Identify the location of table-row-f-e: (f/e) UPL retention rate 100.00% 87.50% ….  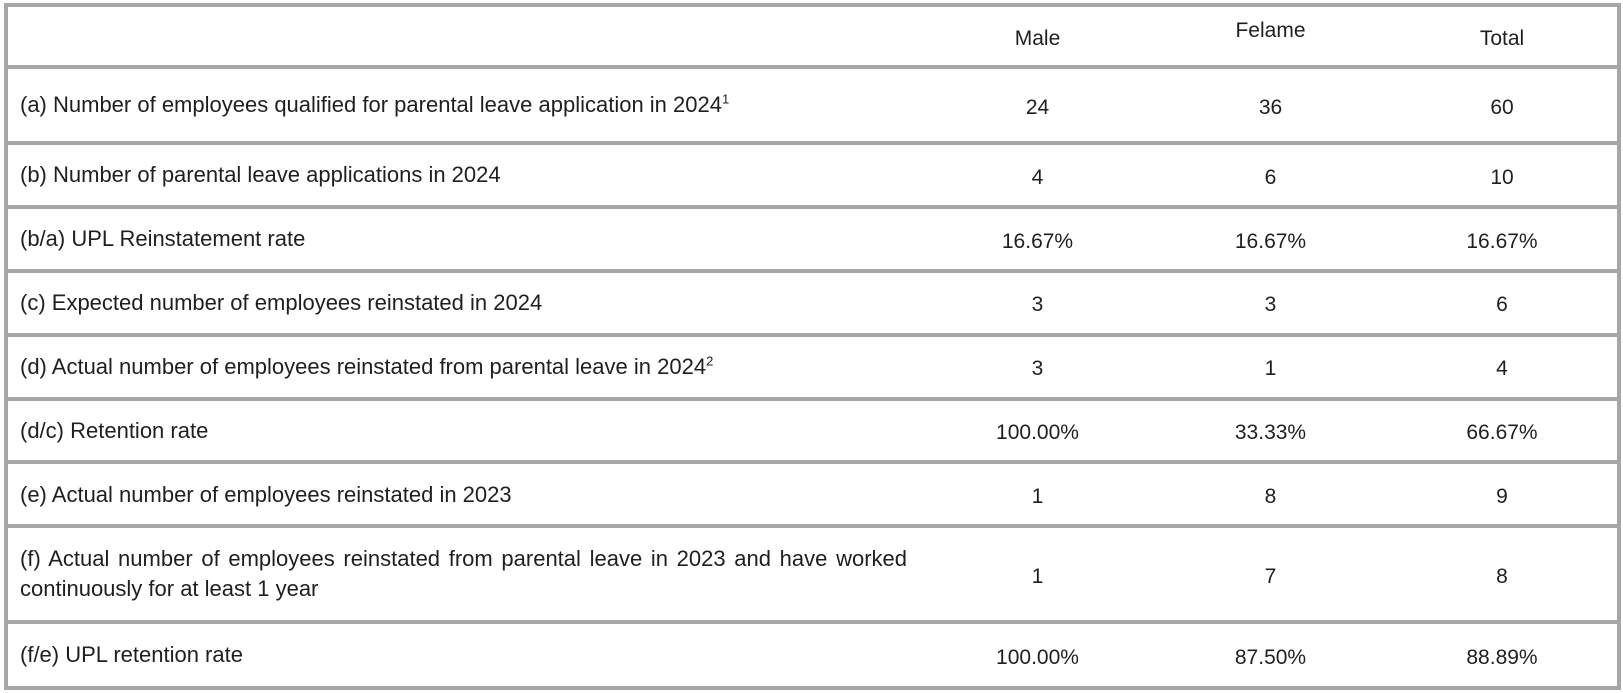
(812, 655).